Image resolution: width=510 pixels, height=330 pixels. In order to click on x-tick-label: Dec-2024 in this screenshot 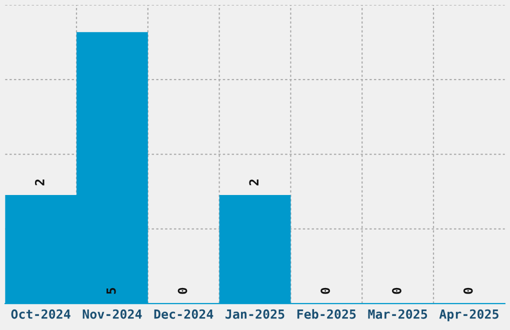, I will do `click(184, 314)`.